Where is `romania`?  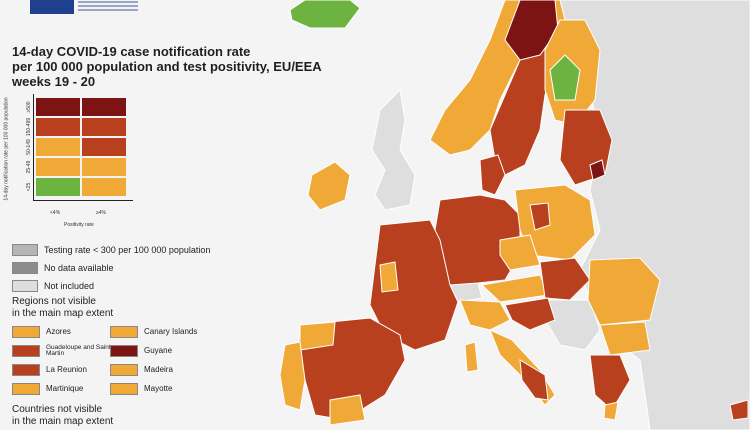
romania is located at coordinates (624, 291).